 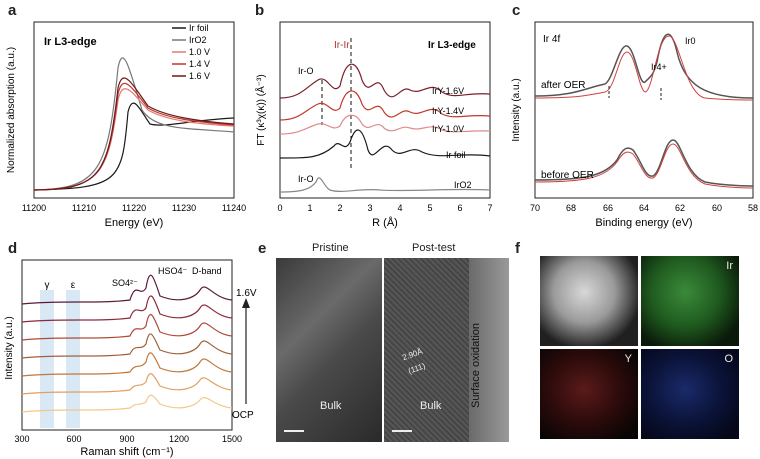 What do you see at coordinates (535, 208) in the screenshot?
I see `c-xtick-0: 70` at bounding box center [535, 208].